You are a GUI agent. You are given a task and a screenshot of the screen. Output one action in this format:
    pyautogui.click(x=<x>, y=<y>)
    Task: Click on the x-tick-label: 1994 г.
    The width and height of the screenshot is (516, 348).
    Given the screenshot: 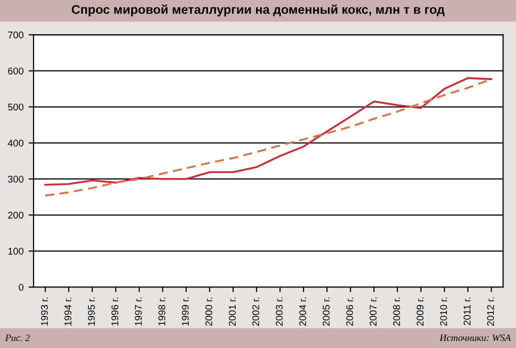 What is the action you would take?
    pyautogui.click(x=68, y=312)
    